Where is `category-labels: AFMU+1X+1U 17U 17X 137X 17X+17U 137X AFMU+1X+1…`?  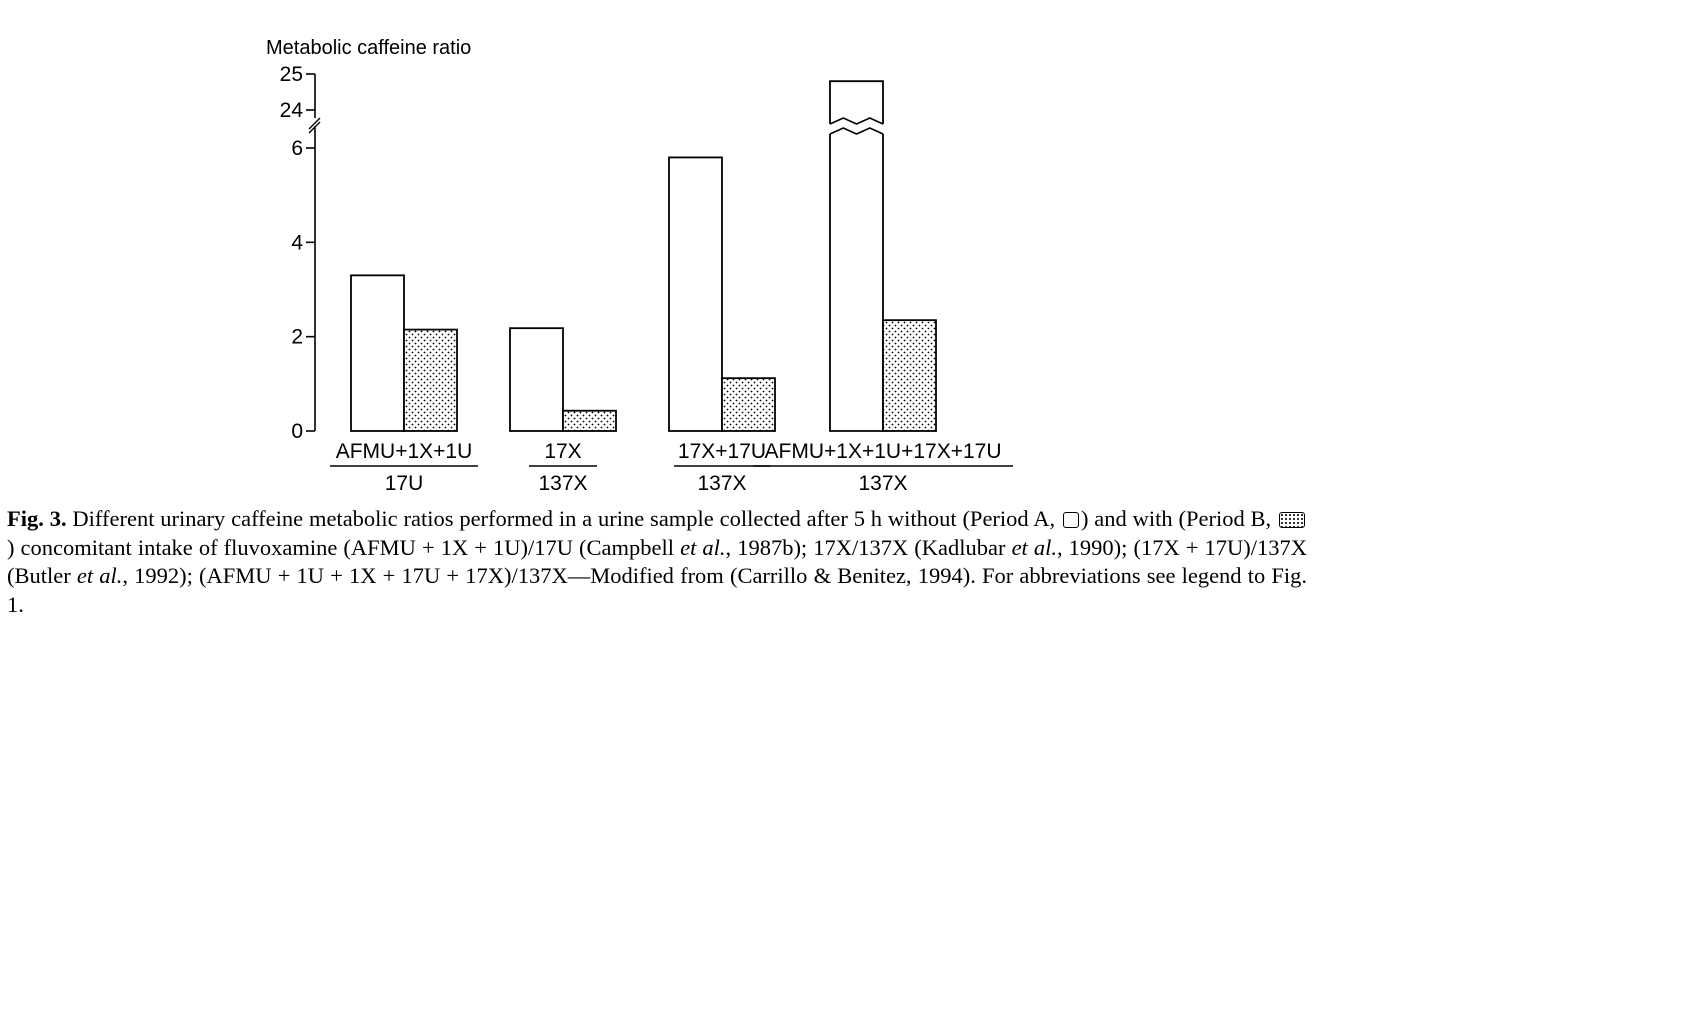 category-labels: AFMU+1X+1U 17U 17X 137X 17X+17U 137X AFMU+1X+1… is located at coordinates (671, 467).